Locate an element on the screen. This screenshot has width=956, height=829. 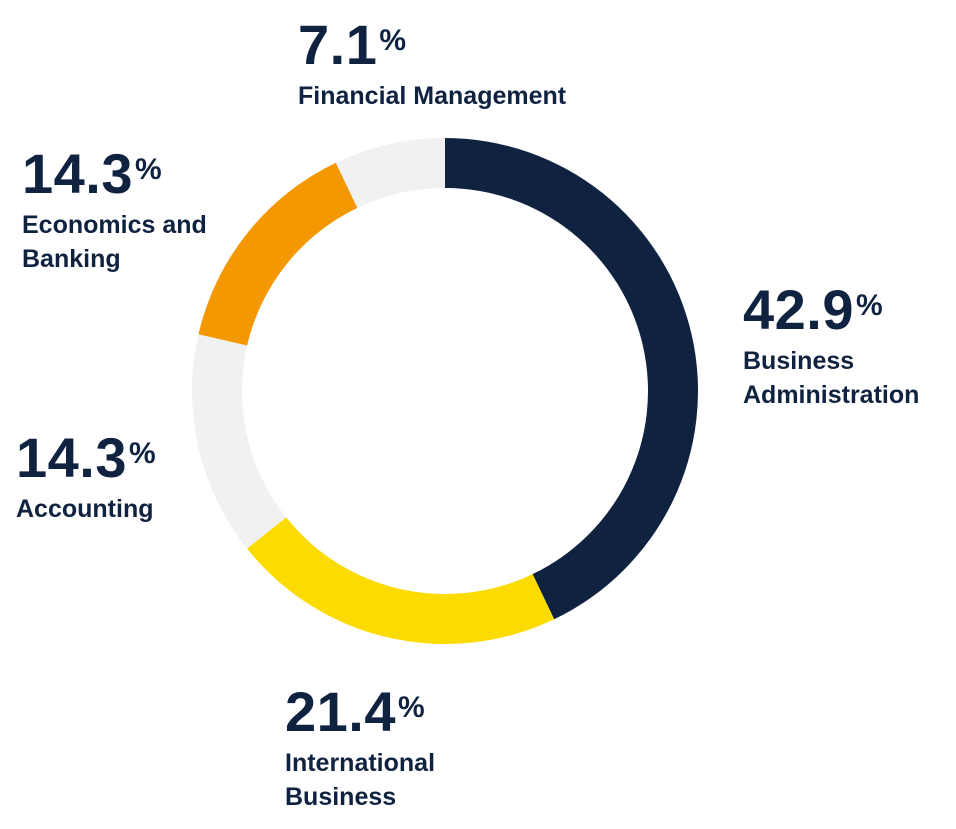
label-accounting: 14.3% Accounting is located at coordinates (86, 478).